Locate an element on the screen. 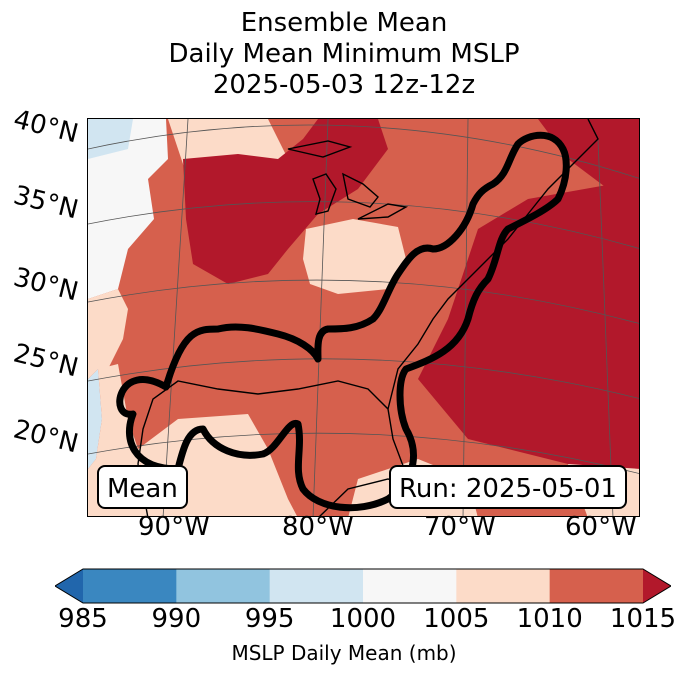 The height and width of the screenshot is (674, 688). lon-label-60w: 60°W is located at coordinates (601, 527).